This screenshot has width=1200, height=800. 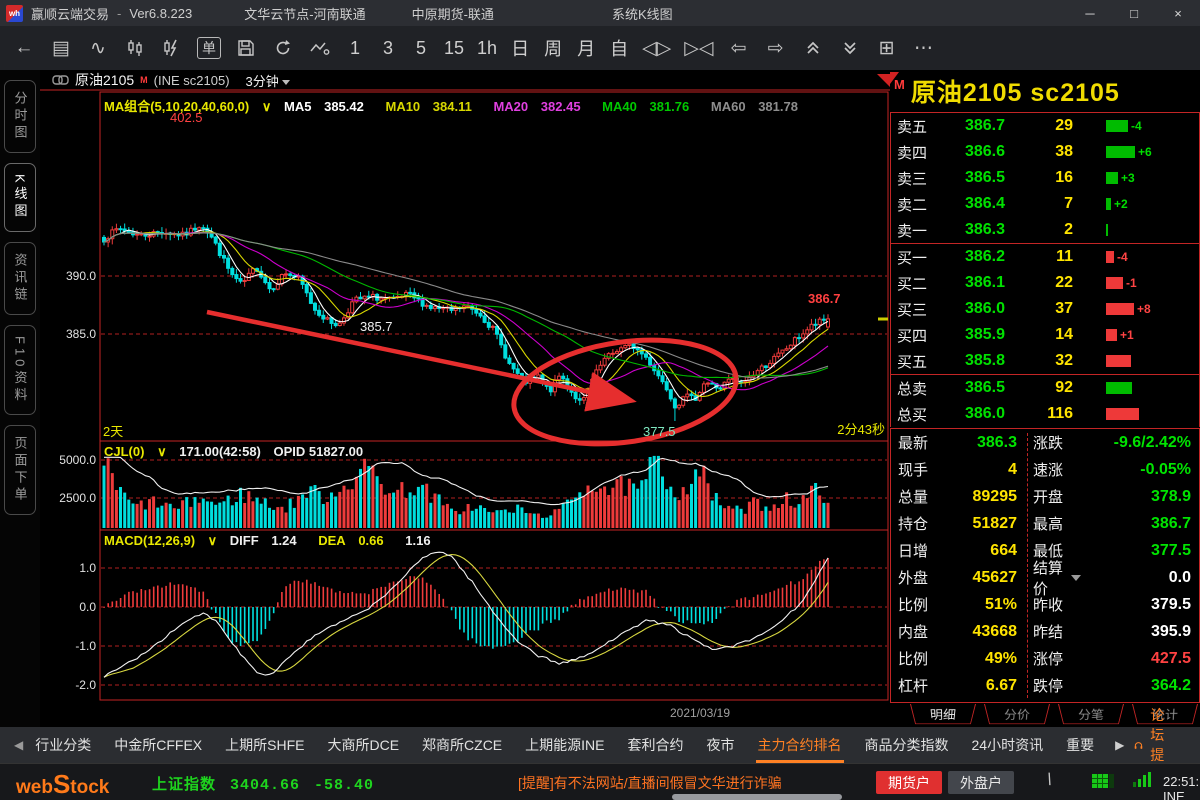 I want to click on annotation-arrow, so click(x=421, y=360).